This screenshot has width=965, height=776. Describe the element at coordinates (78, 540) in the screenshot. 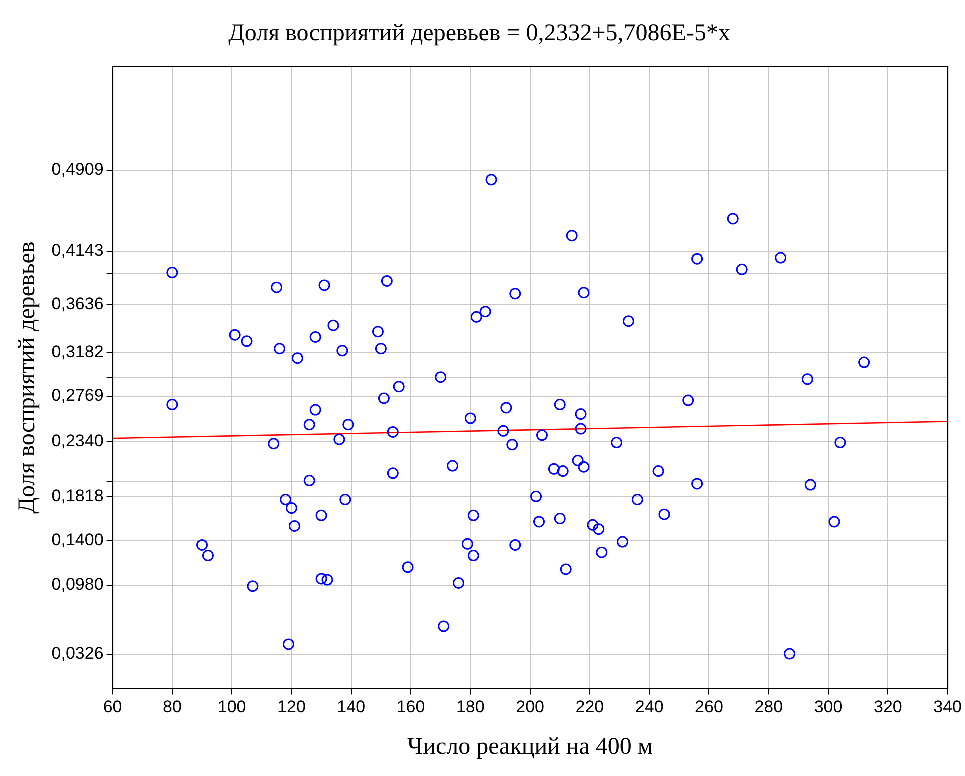

I see `y-tick-label: 0,1400` at that location.